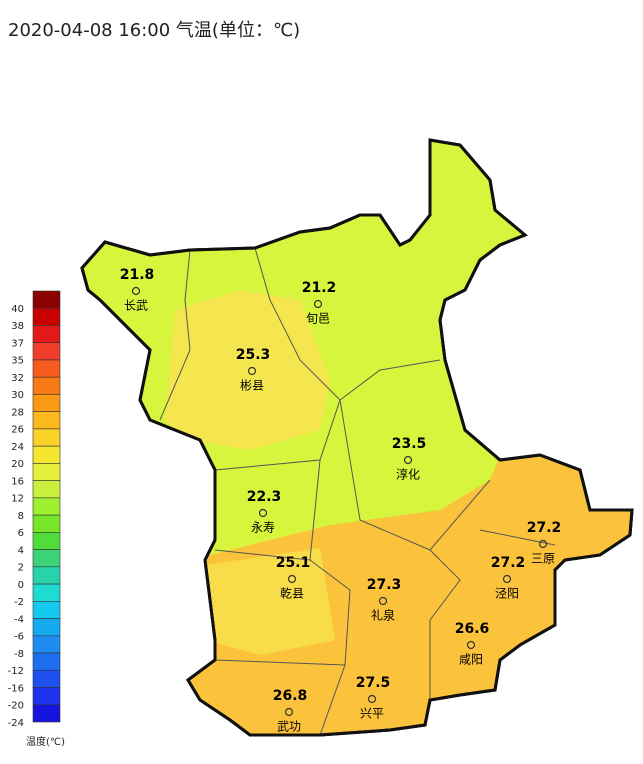 The image size is (643, 764). Describe the element at coordinates (409, 444) in the screenshot. I see `station-value: 23.5` at that location.